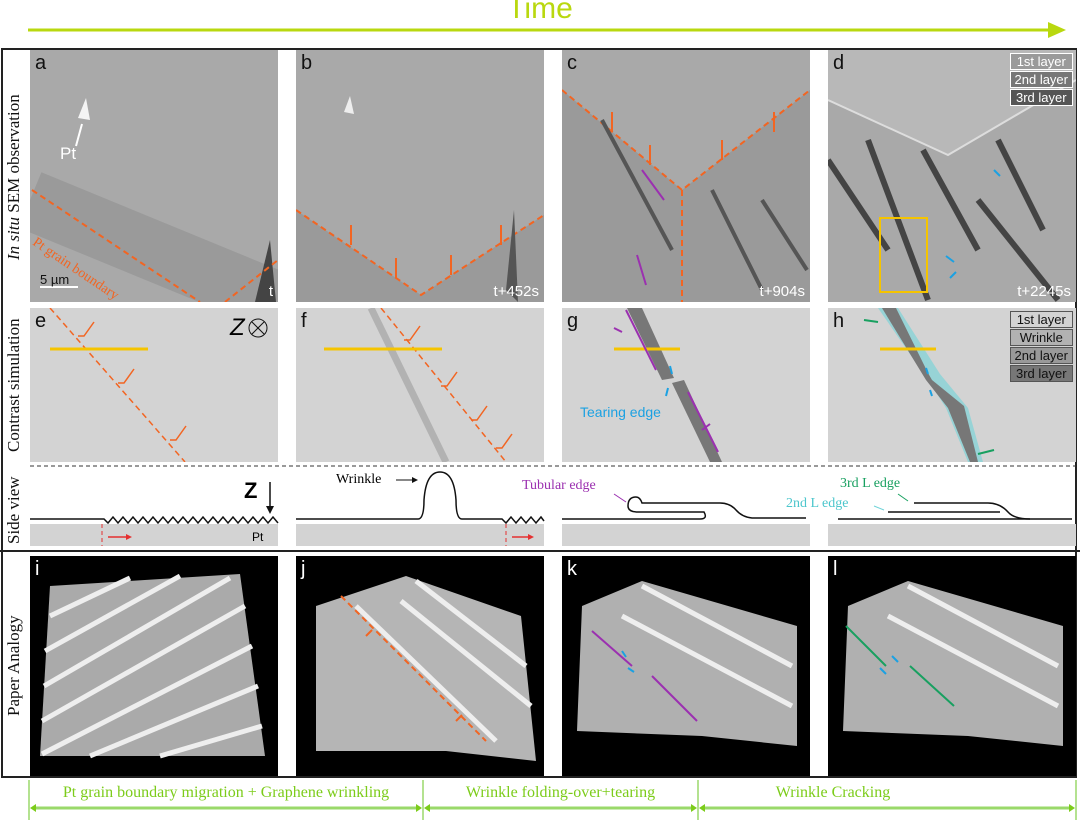  What do you see at coordinates (154, 176) in the screenshot?
I see `sem-panel-a: a Pt Pt grain boundary 5 µm t` at bounding box center [154, 176].